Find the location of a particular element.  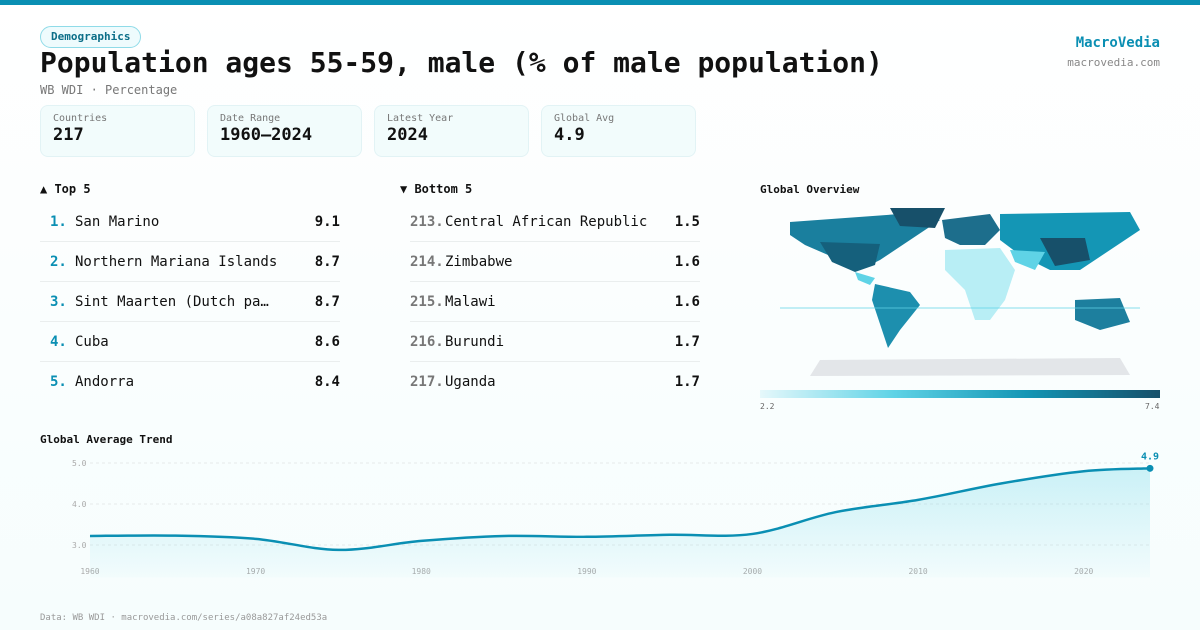

list-item: 217. Uganda 1.7 is located at coordinates (555, 382).